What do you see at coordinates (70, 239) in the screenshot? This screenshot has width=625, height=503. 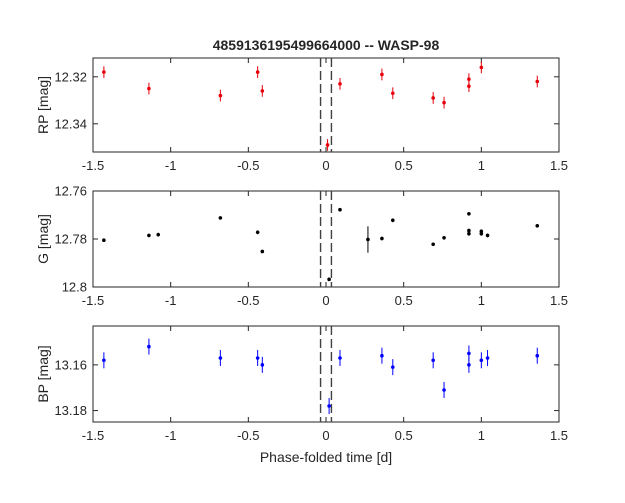 I see `y-tick-label: 12.78` at bounding box center [70, 239].